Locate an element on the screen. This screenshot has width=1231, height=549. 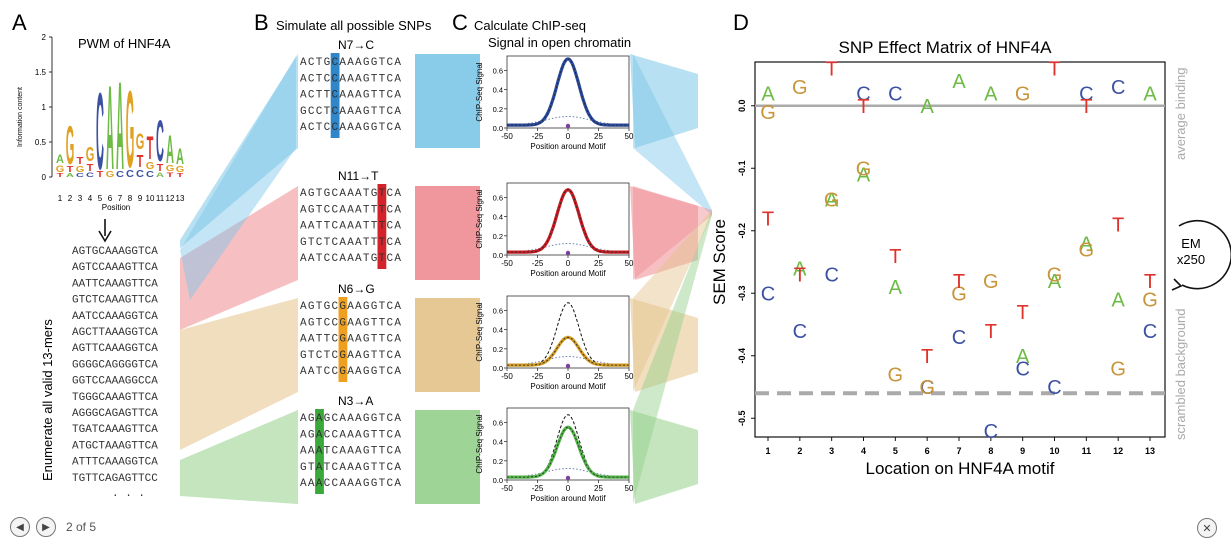
logo-y-tick-label: 1 is located at coordinates (44, 107).